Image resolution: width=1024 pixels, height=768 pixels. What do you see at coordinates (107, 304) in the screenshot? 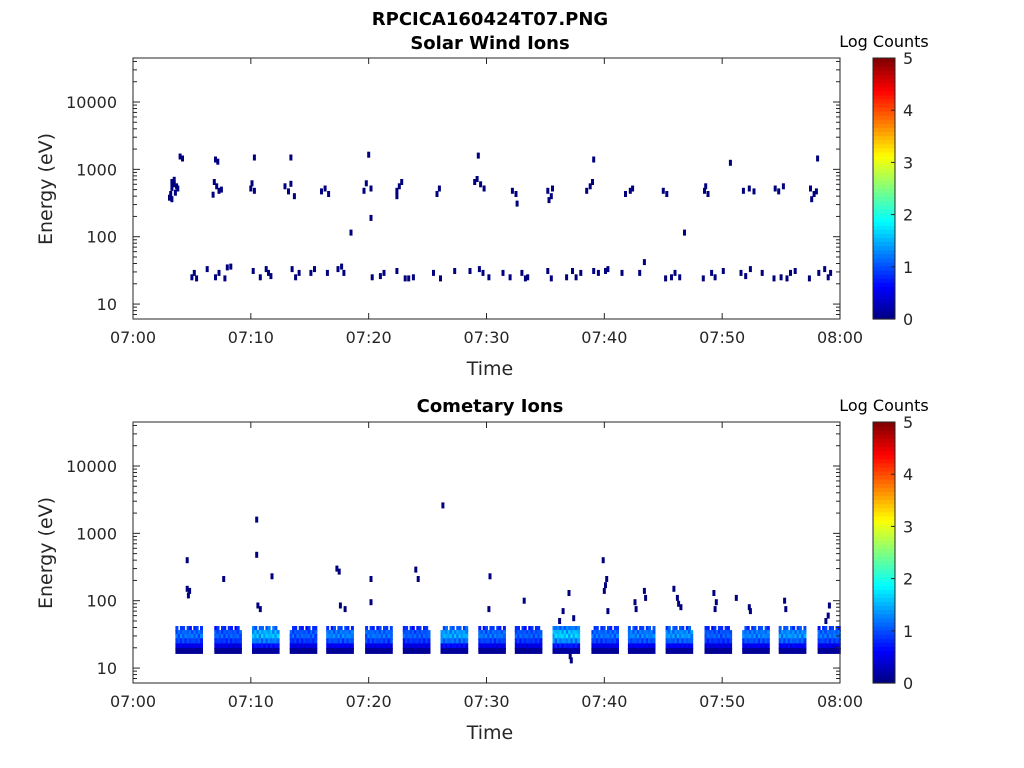
I see `y-tick-label: 10` at bounding box center [107, 304].